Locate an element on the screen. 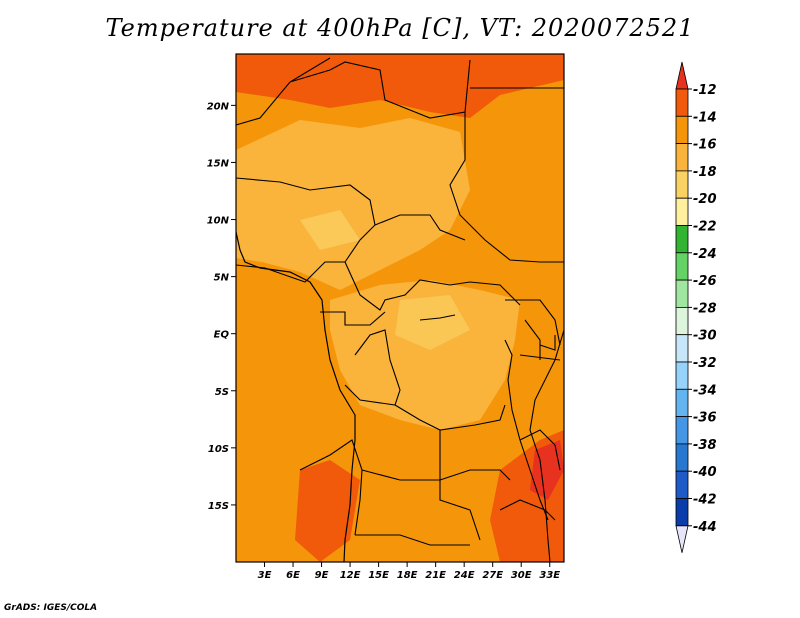 The image size is (800, 618). colorbar-label: -32 is located at coordinates (705, 363).